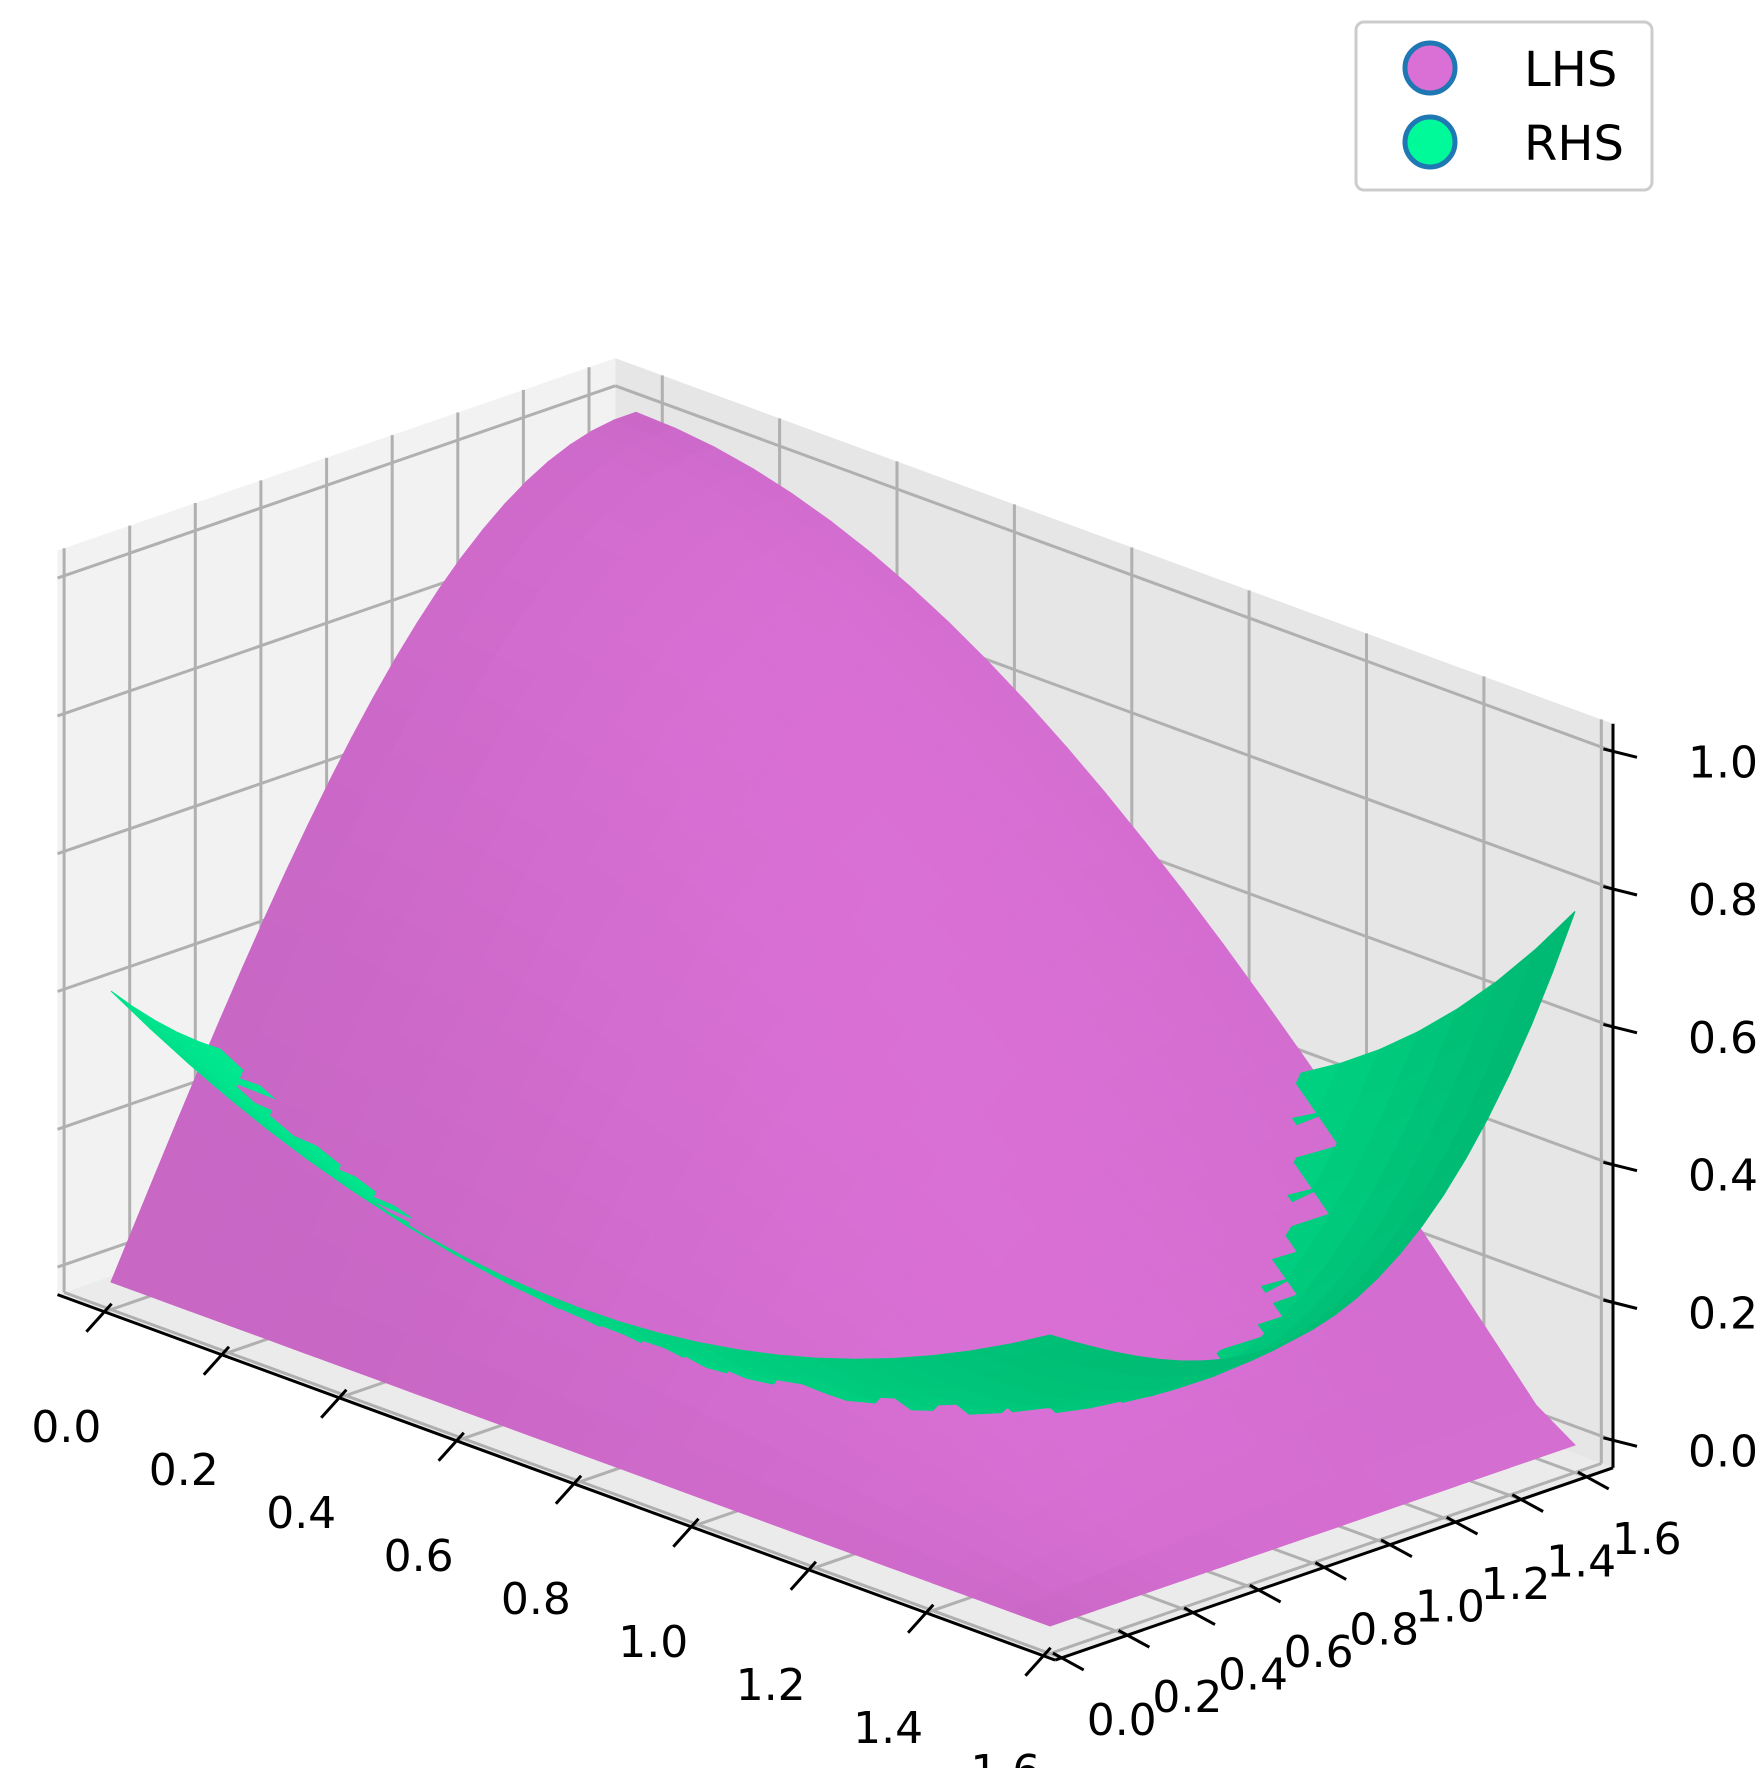 The width and height of the screenshot is (1764, 1773). Describe the element at coordinates (771, 1685) in the screenshot. I see `x-tick-label: 1.2` at that location.